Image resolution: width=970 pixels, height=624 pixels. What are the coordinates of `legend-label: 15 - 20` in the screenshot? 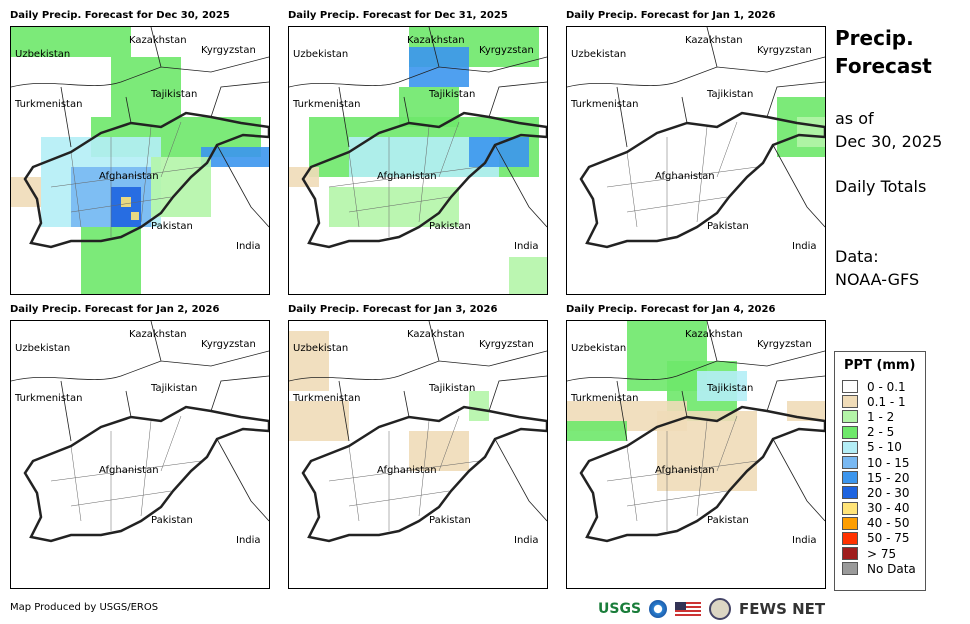 It's located at (888, 477).